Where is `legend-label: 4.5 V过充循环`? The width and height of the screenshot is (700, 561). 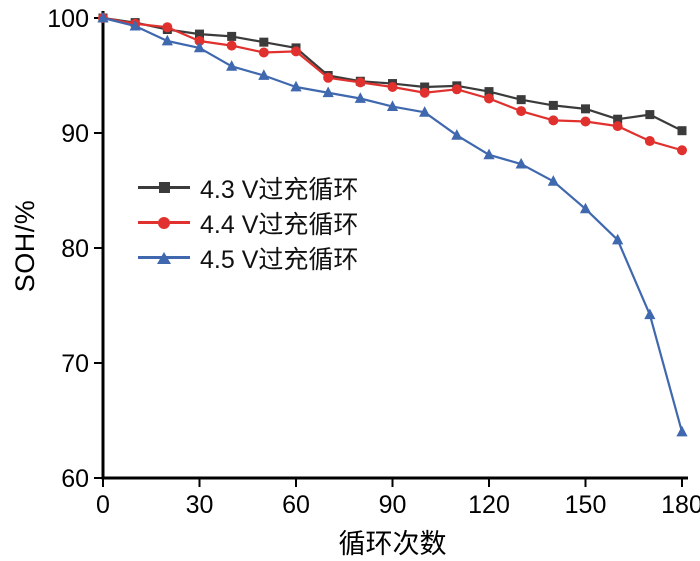
legend-label: 4.5 V过充循环 is located at coordinates (279, 259).